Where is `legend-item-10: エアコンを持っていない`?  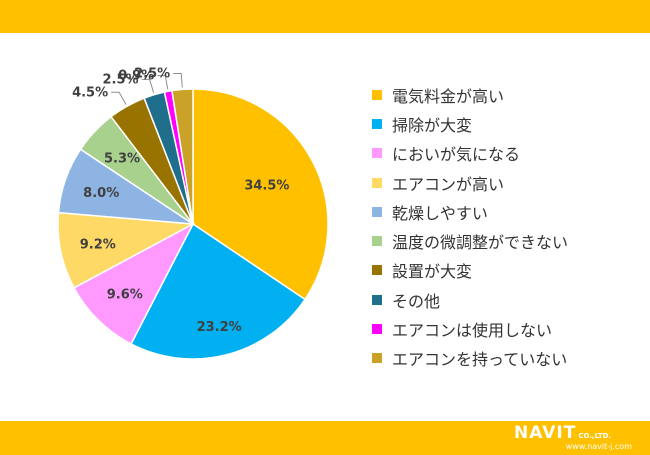 legend-item-10: エアコンを持っていない is located at coordinates (470, 358).